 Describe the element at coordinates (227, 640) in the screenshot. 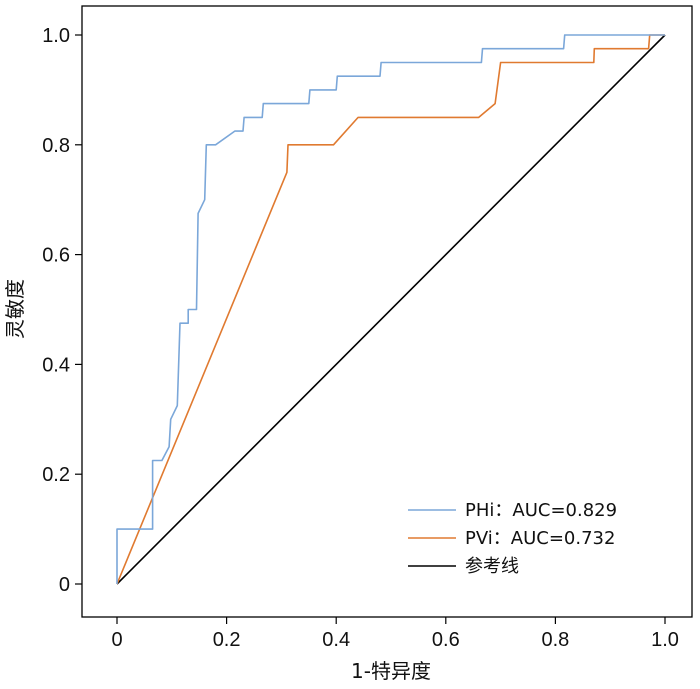

I see `x-tick-label: 0.2` at that location.